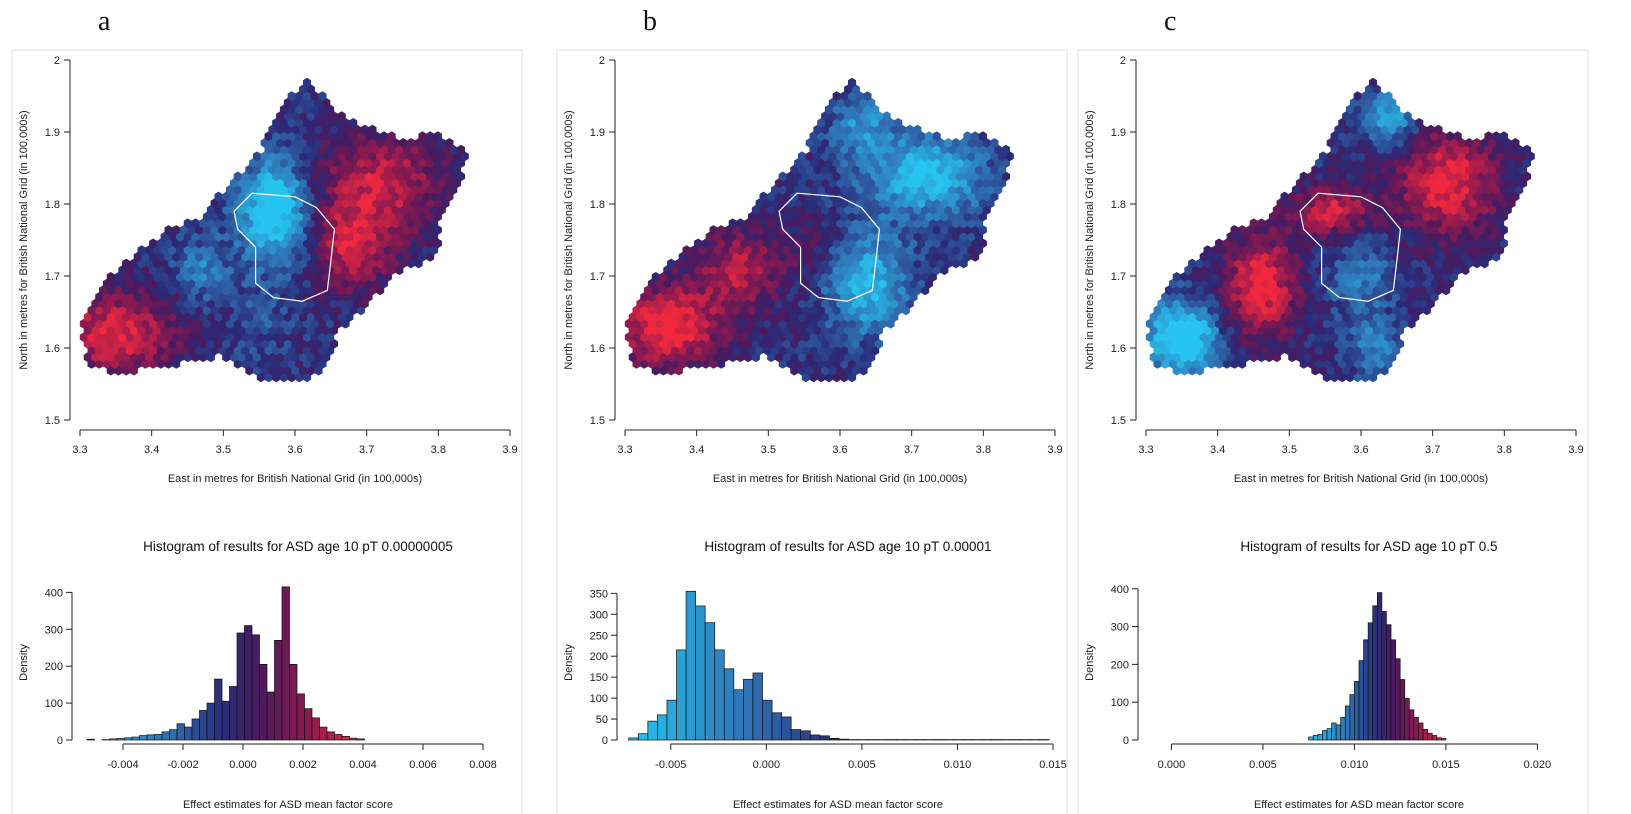 The image size is (1631, 814). Describe the element at coordinates (768, 450) in the screenshot. I see `map-x-tick-label: 3.5` at that location.